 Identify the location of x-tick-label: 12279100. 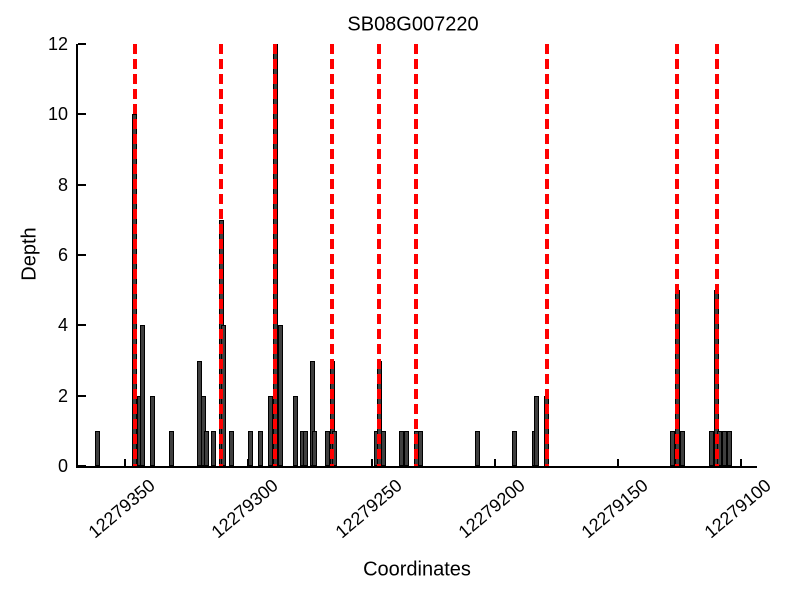
(738, 509).